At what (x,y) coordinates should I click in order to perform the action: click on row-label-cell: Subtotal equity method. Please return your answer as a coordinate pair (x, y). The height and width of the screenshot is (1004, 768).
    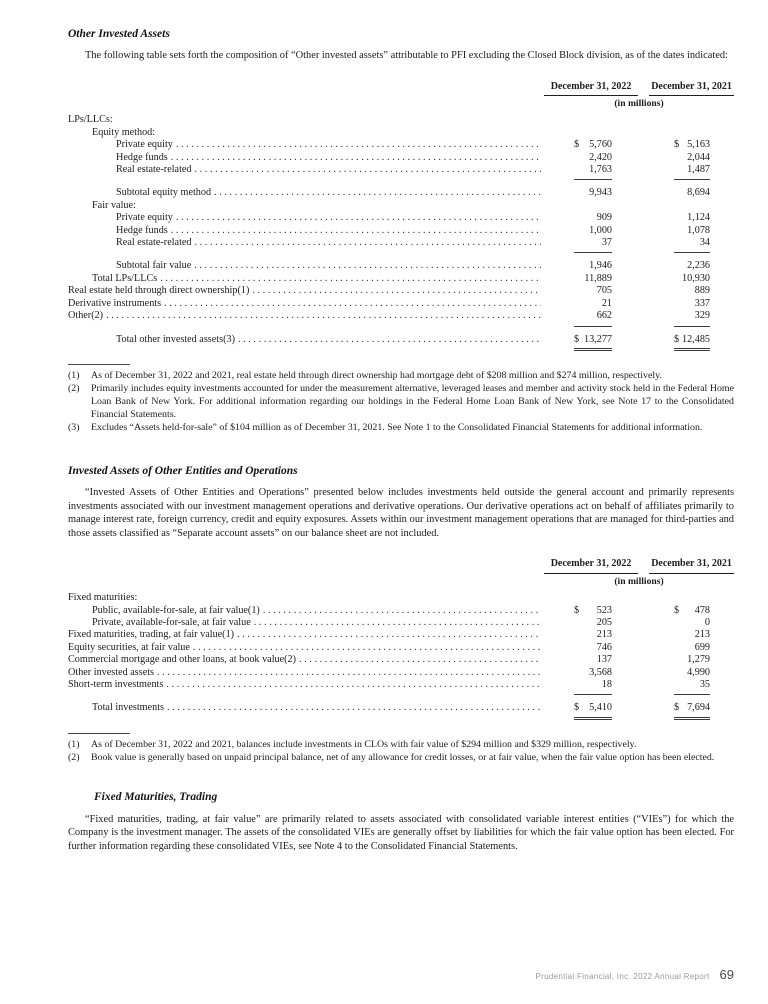
    Looking at the image, I should click on (306, 193).